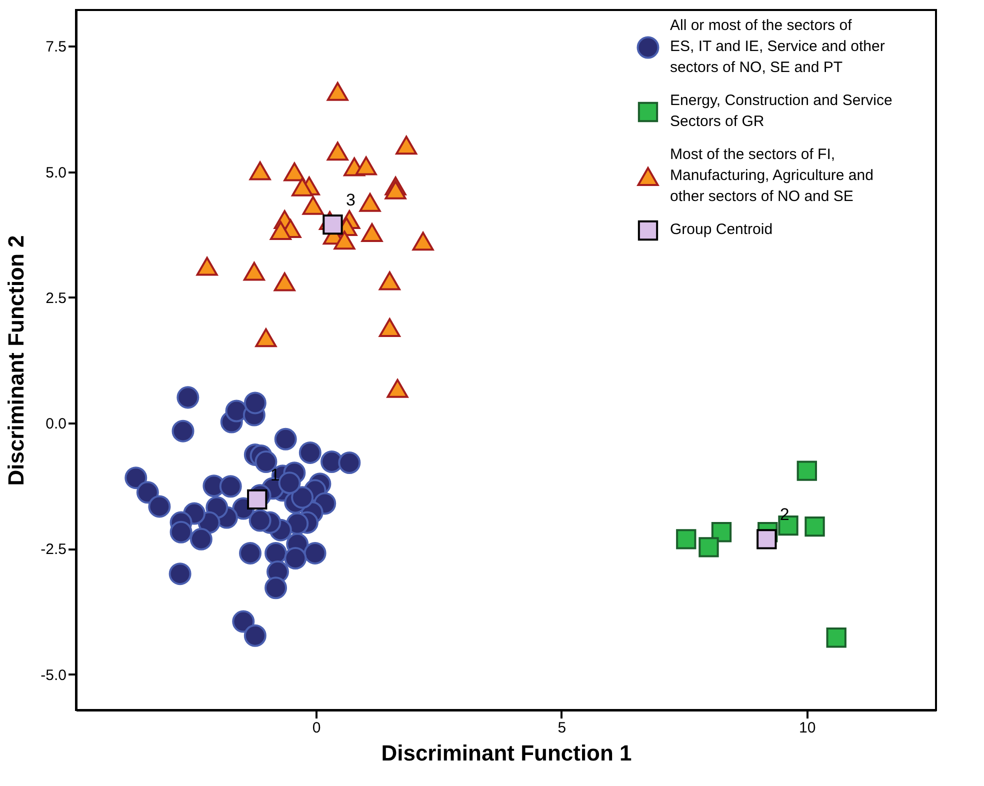  Describe the element at coordinates (275, 474) in the screenshot. I see `annotation: 1` at that location.